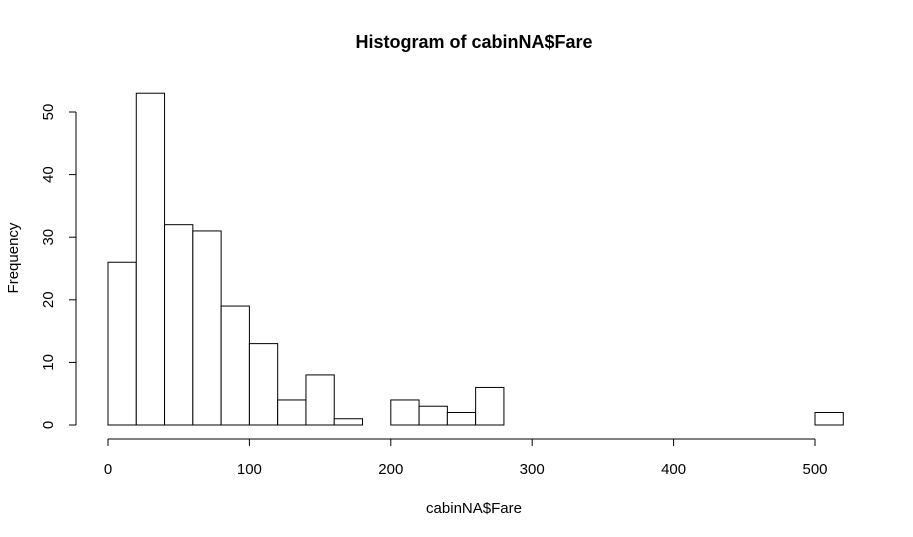 This screenshot has width=913, height=537. I want to click on x-tick-label-500: 500, so click(814, 469).